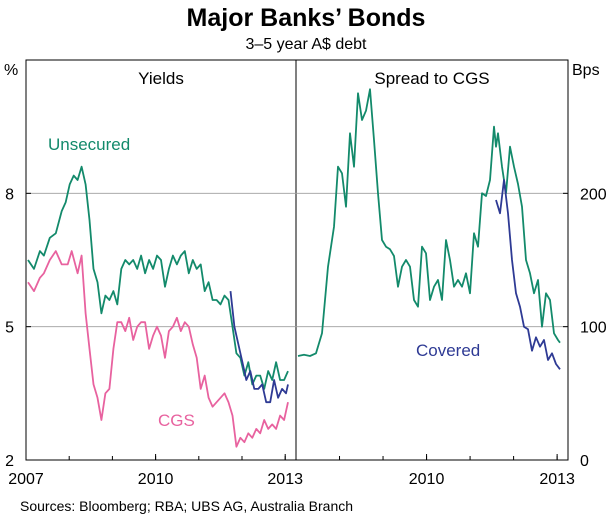 The height and width of the screenshot is (521, 612). I want to click on y-tick-label-spread-to-cgs: 0, so click(584, 461).